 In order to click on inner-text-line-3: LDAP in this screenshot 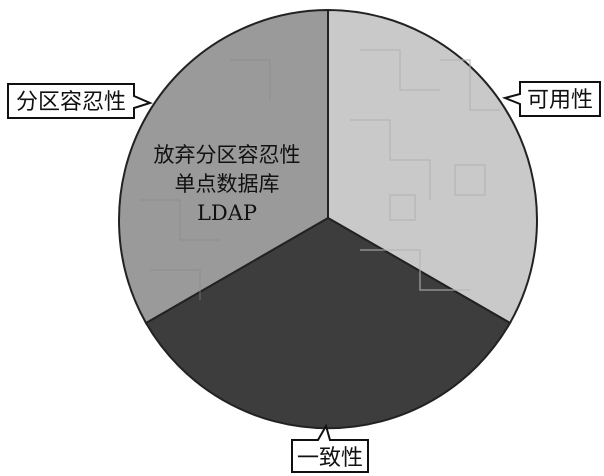, I will do `click(227, 213)`.